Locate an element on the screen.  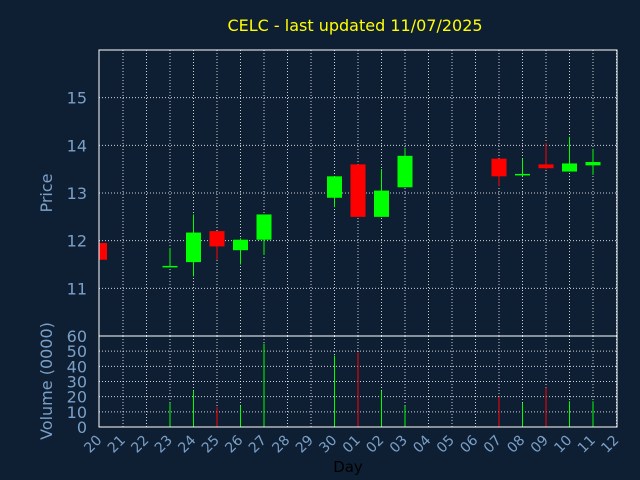
volume-tick-label: 0 is located at coordinates (82, 427).